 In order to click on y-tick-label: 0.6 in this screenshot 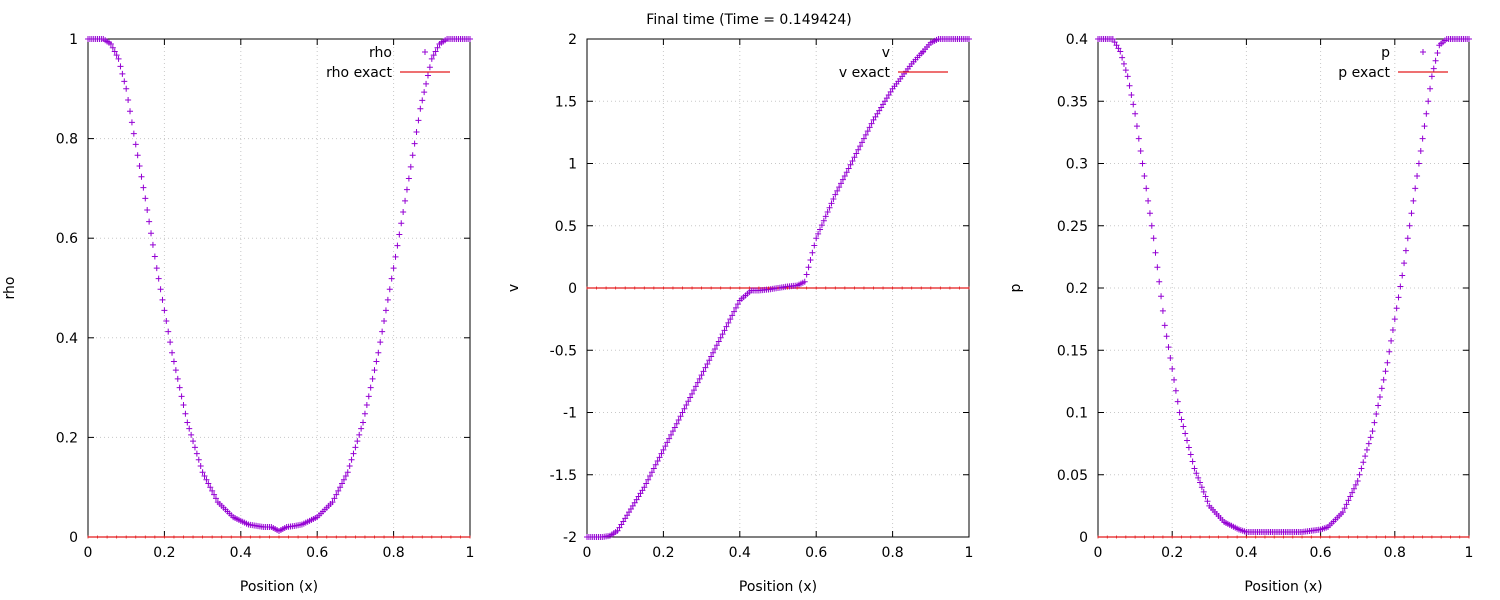, I will do `click(67, 239)`.